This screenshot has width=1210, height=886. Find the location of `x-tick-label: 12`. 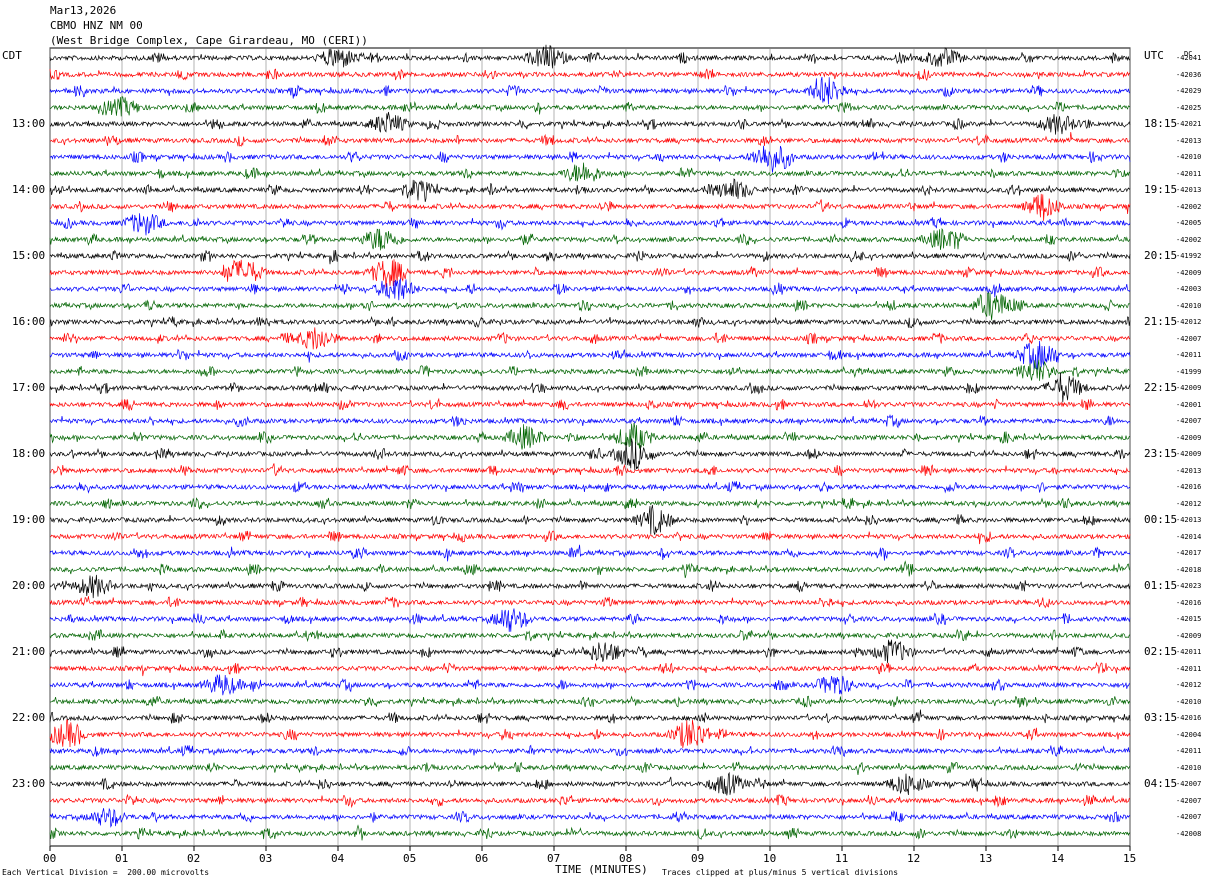

x-tick-label: 12 is located at coordinates (914, 858).